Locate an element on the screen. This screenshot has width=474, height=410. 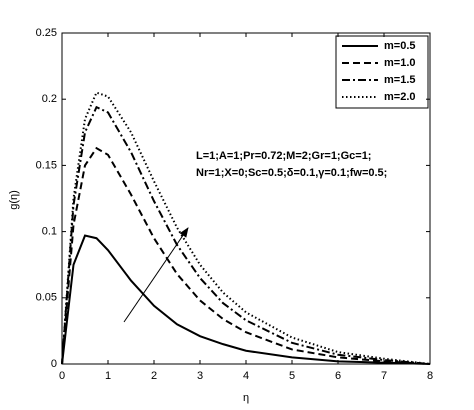
x-tick-label: 5 is located at coordinates (292, 376).